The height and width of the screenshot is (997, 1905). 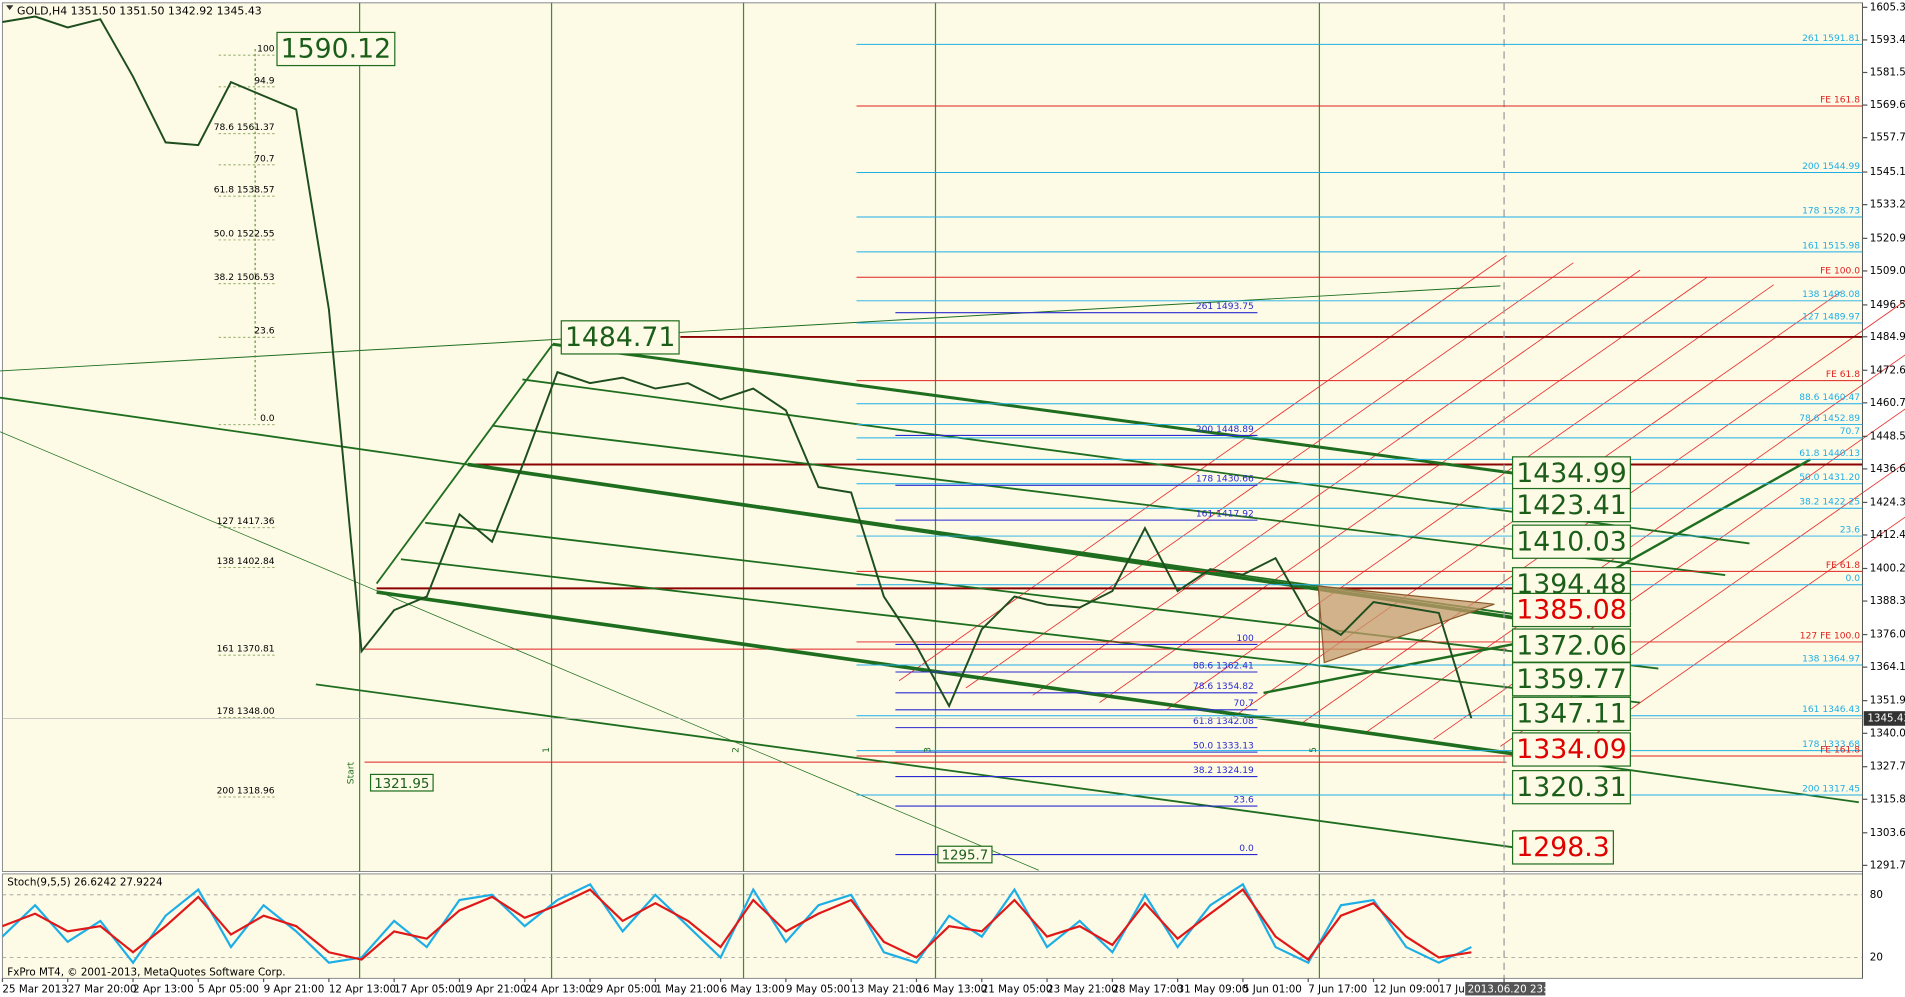 I want to click on fib-level-label: FE 100.0, so click(x=1840, y=272).